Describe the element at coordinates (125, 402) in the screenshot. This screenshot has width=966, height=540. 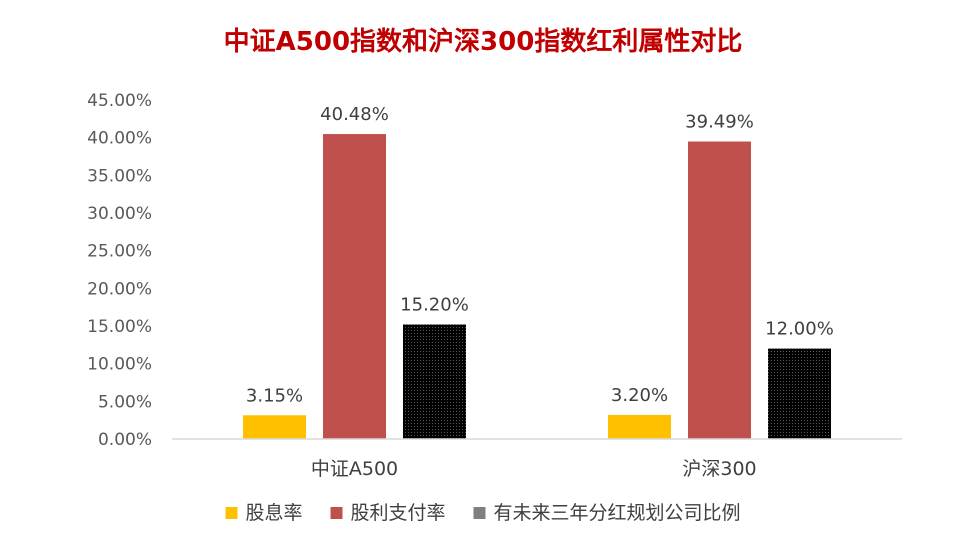
I see `y-tick-label: 5.00%` at that location.